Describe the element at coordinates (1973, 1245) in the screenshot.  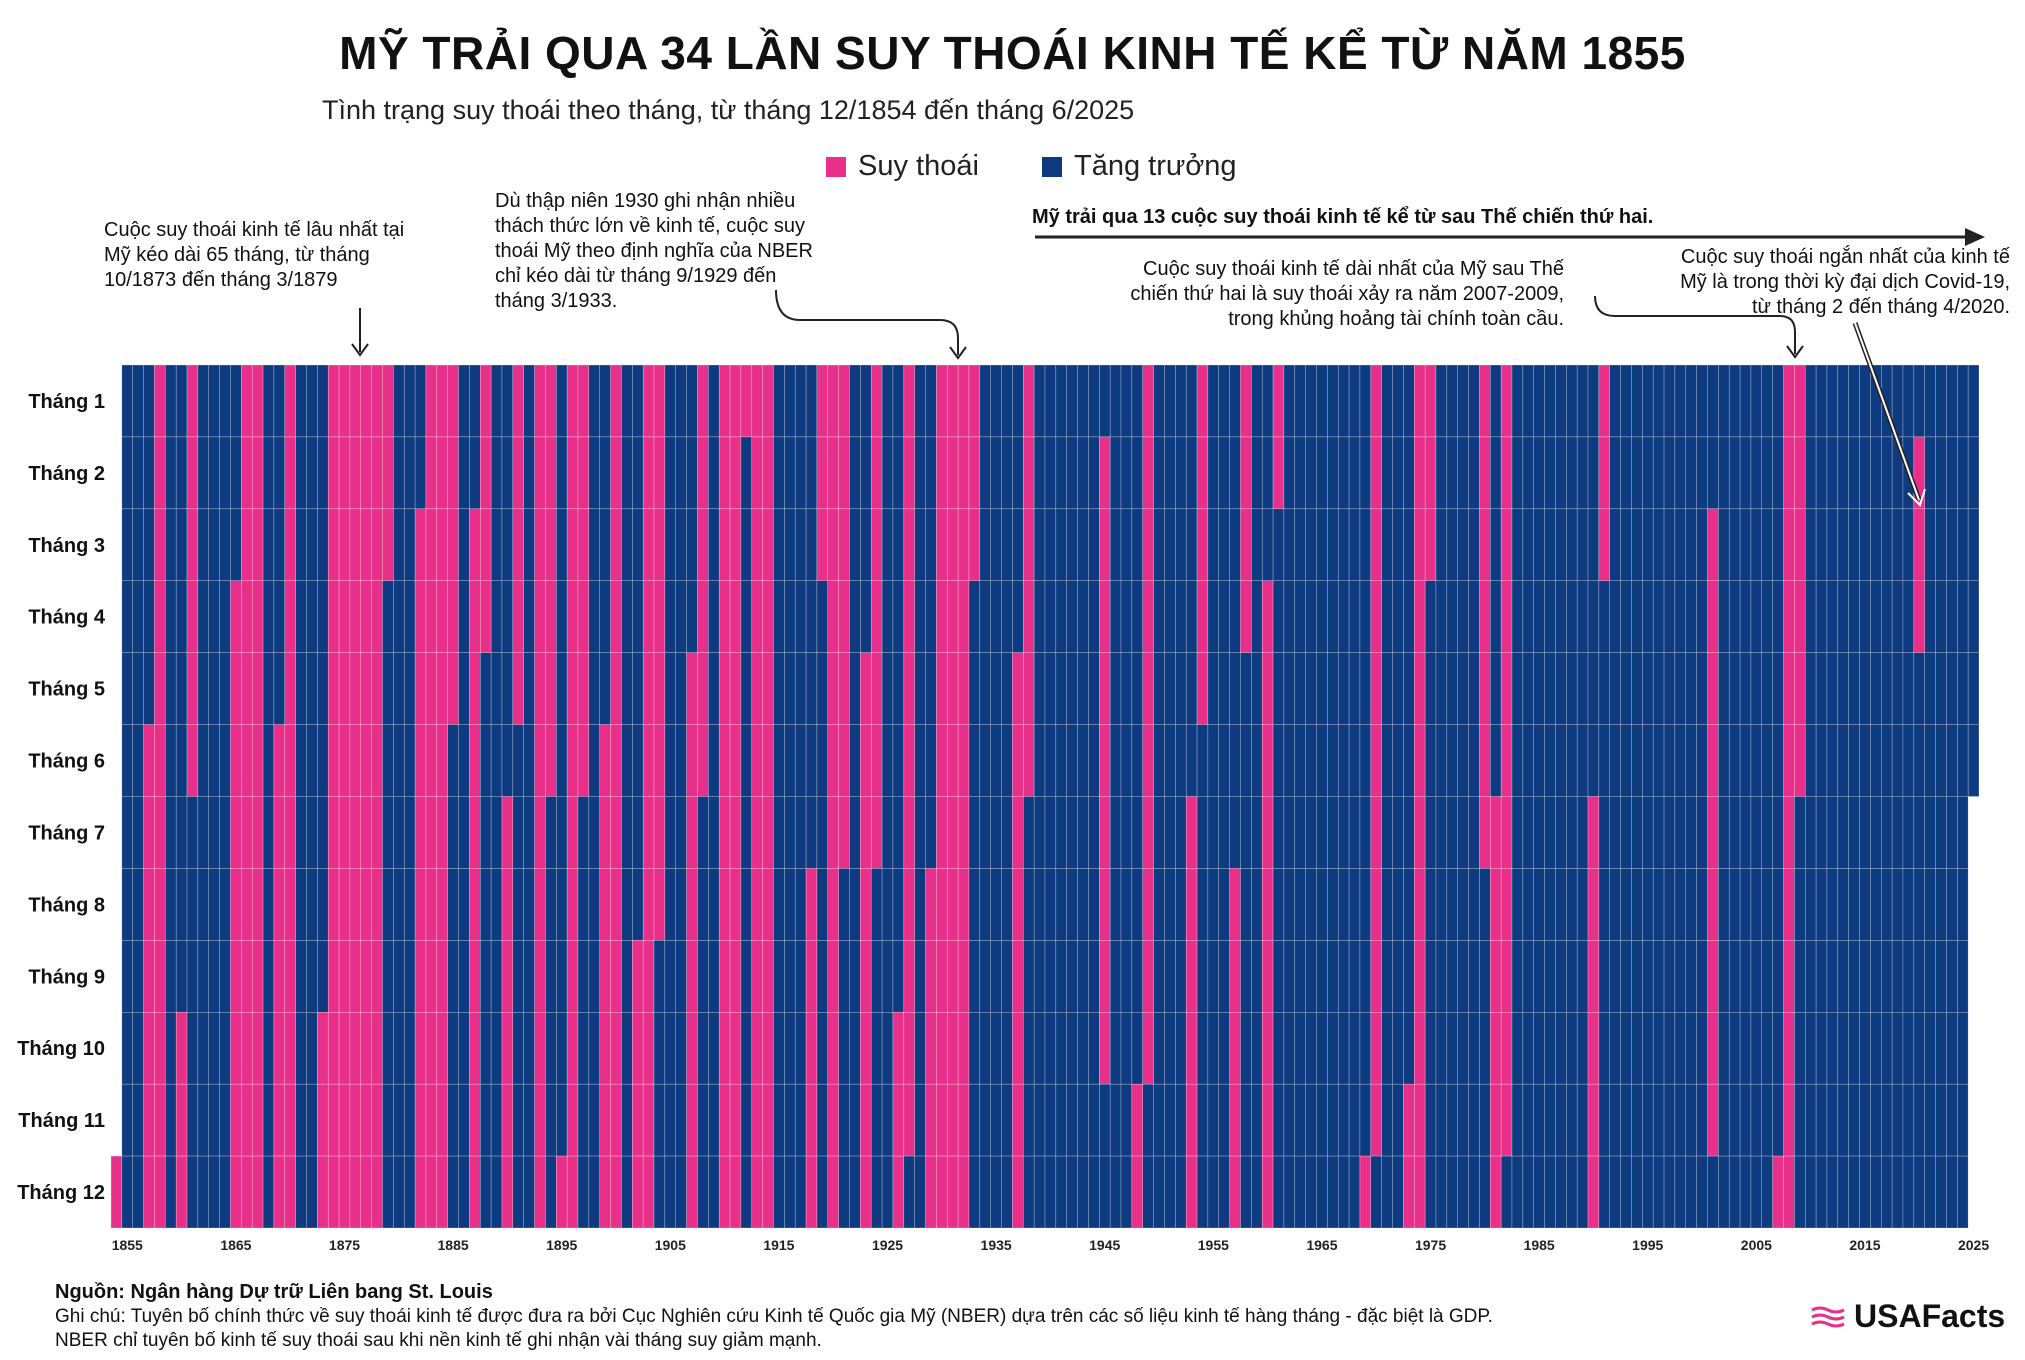
I see `year-tick-label: 2025` at that location.